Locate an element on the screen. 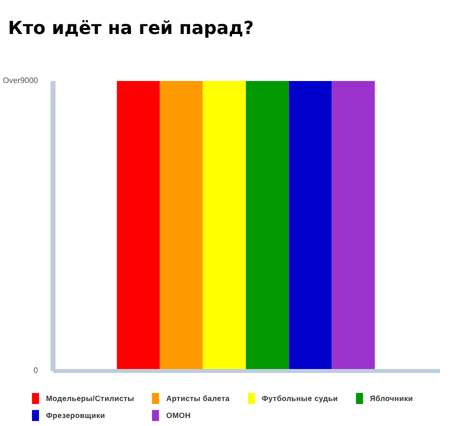 The width and height of the screenshot is (450, 426). text: Over9000 is located at coordinates (20, 81).